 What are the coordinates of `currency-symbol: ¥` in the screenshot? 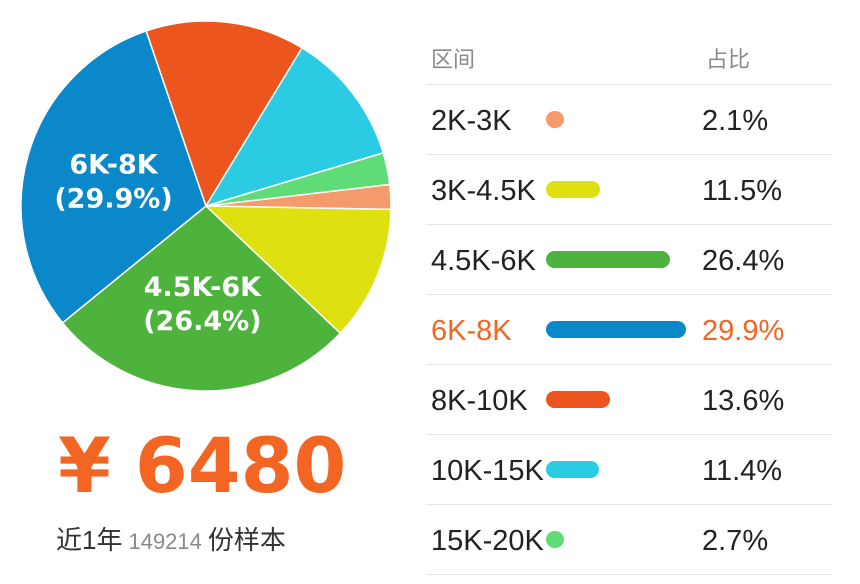 It's located at (84, 465).